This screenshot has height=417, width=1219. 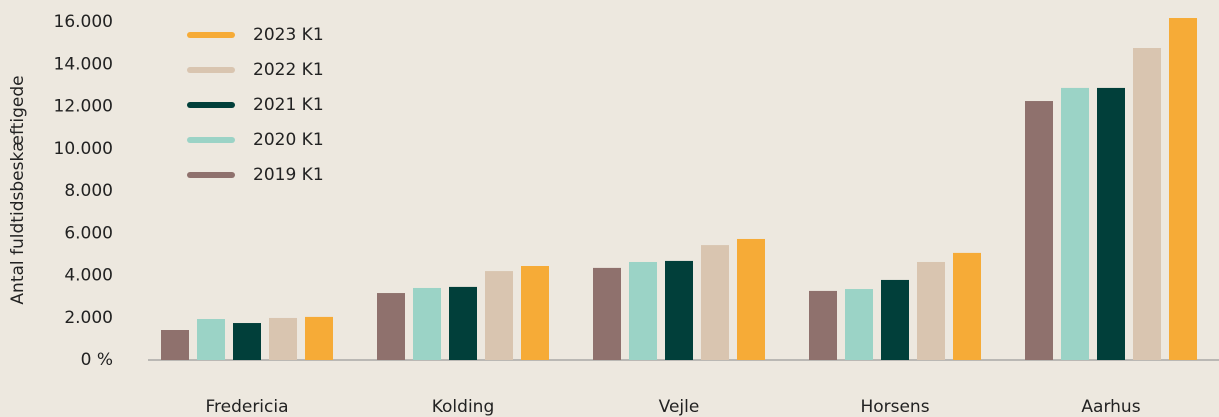 I want to click on y-tick-label: 16.000, so click(x=83, y=22).